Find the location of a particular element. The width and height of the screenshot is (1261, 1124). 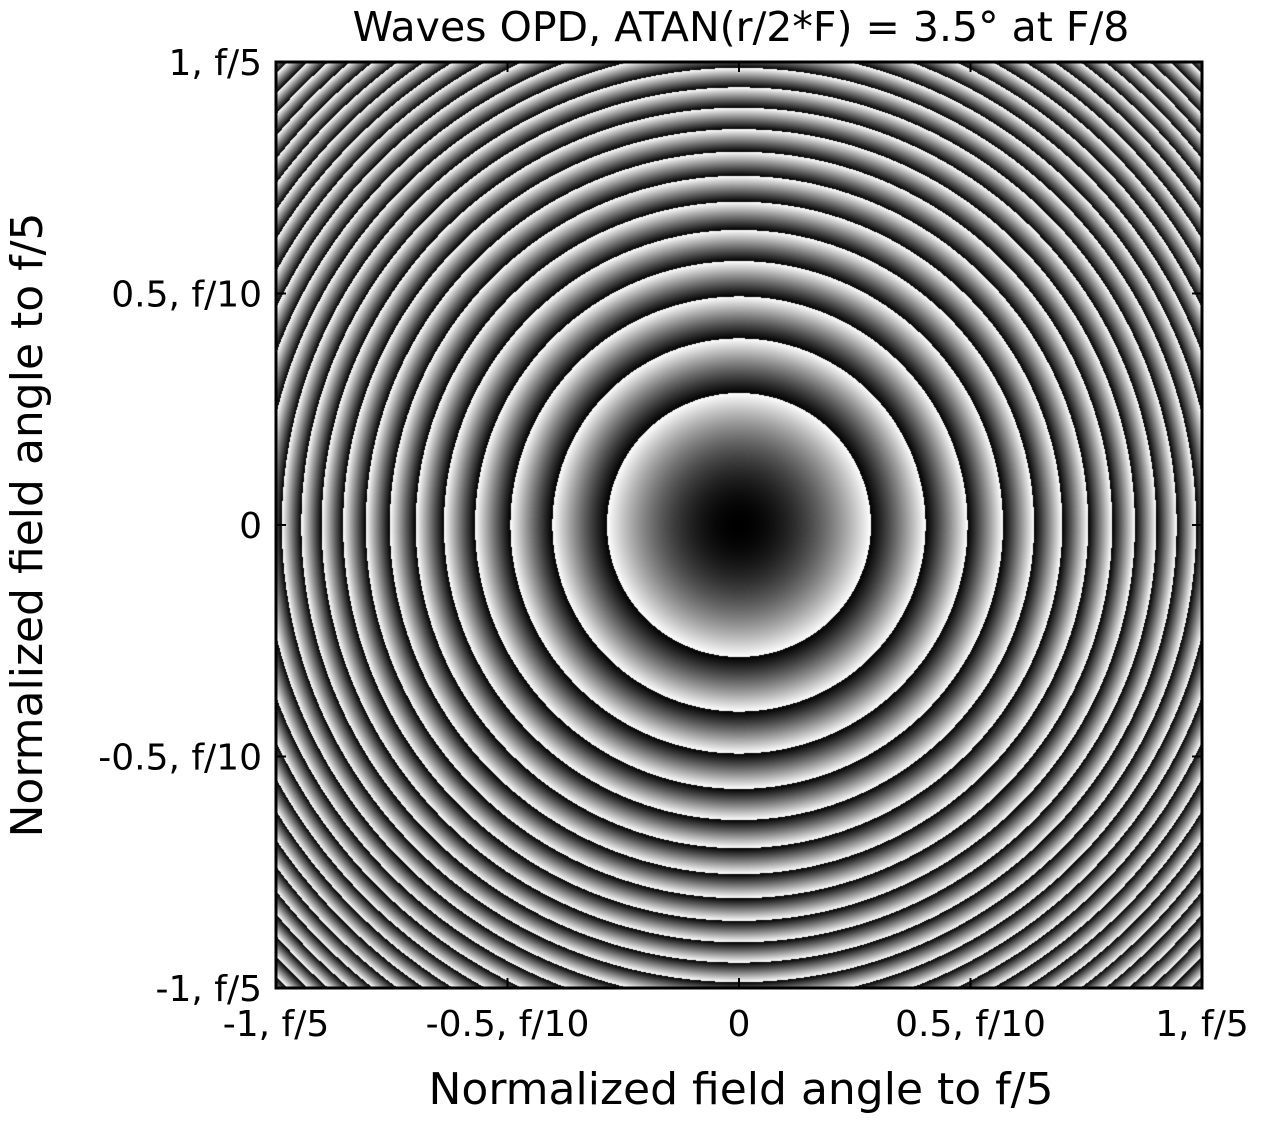

y-tick-label: -1, f/5 is located at coordinates (209, 989).